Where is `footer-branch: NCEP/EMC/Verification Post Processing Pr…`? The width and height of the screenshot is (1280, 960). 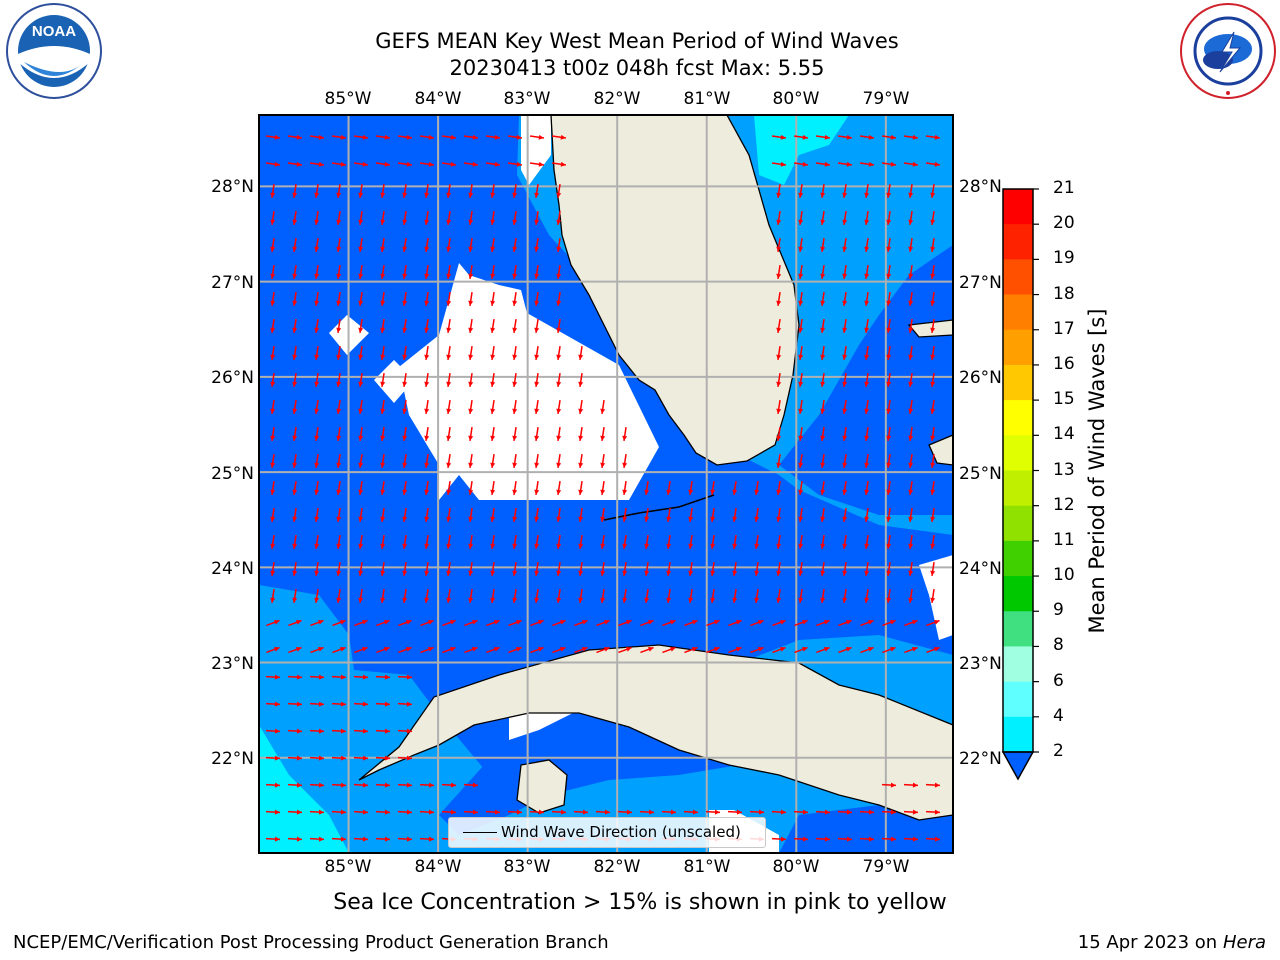
footer-branch: NCEP/EMC/Verification Post Processing Pr… is located at coordinates (311, 942).